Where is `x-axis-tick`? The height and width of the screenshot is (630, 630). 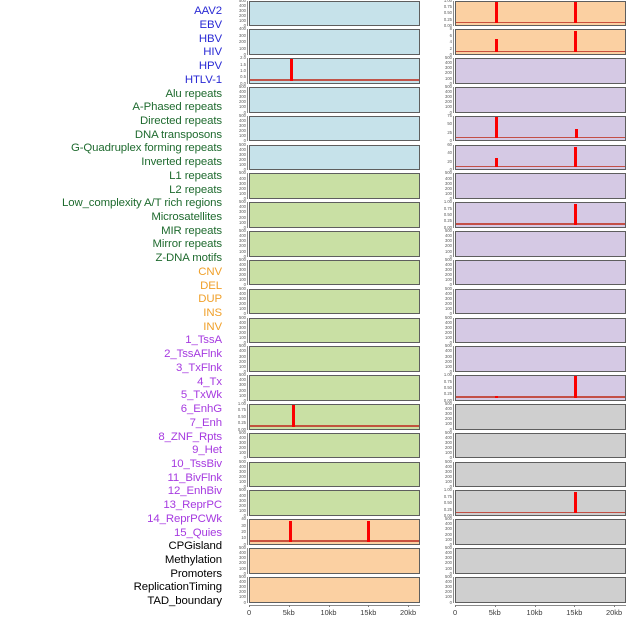 x-axis-tick is located at coordinates (575, 605).